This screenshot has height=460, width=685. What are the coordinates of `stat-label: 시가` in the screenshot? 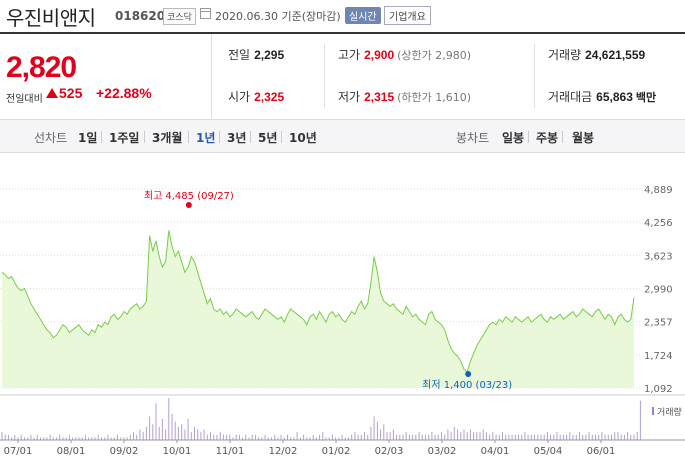 It's located at (239, 97).